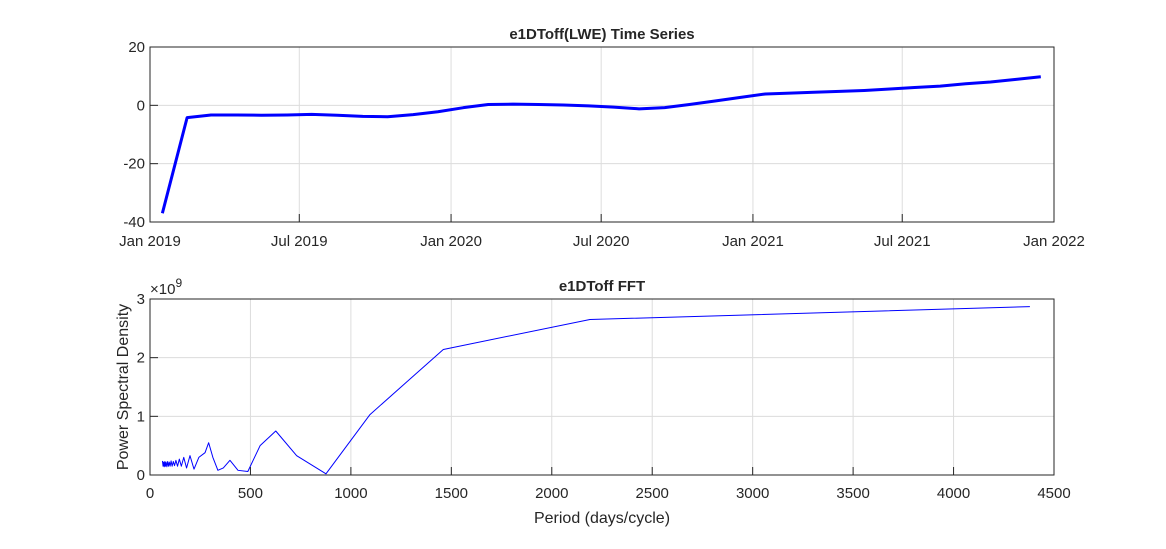  Describe the element at coordinates (162, 289) in the screenshot. I see `fft-y-exponent-base: ×10` at that location.